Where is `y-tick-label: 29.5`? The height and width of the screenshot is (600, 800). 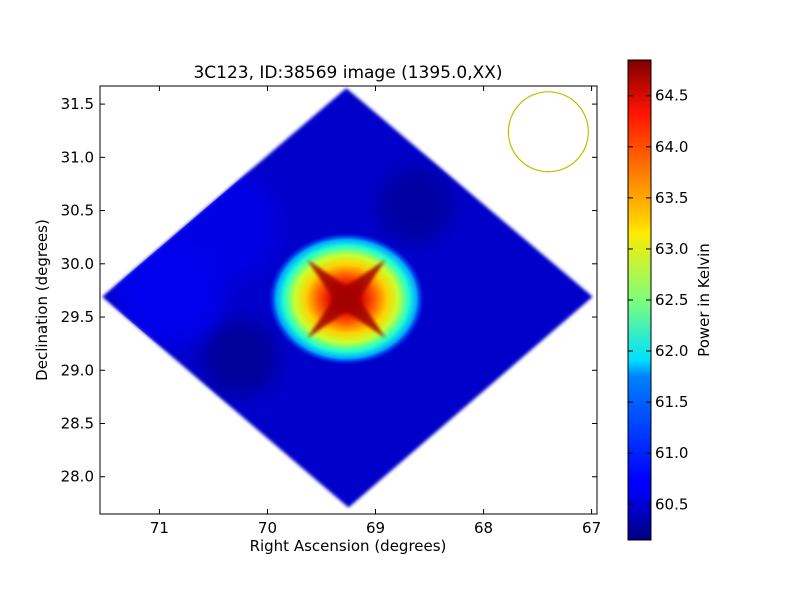 y-tick-label: 29.5 is located at coordinates (77, 317).